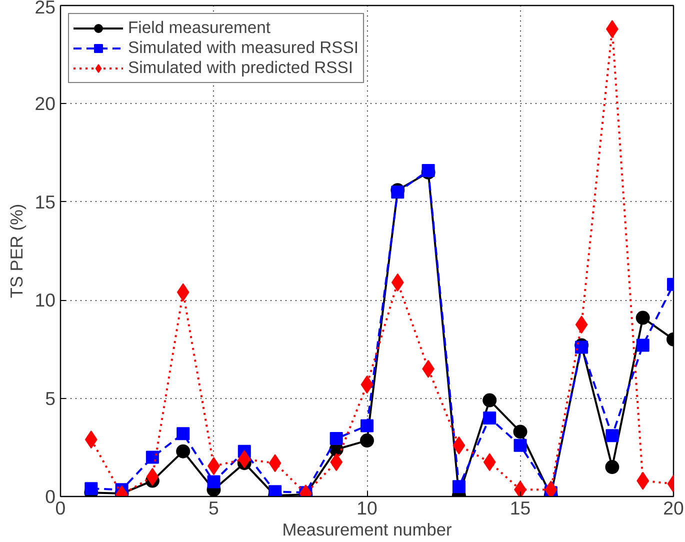 This screenshot has width=685, height=542. Describe the element at coordinates (673, 508) in the screenshot. I see `x-tick-label: 20` at that location.